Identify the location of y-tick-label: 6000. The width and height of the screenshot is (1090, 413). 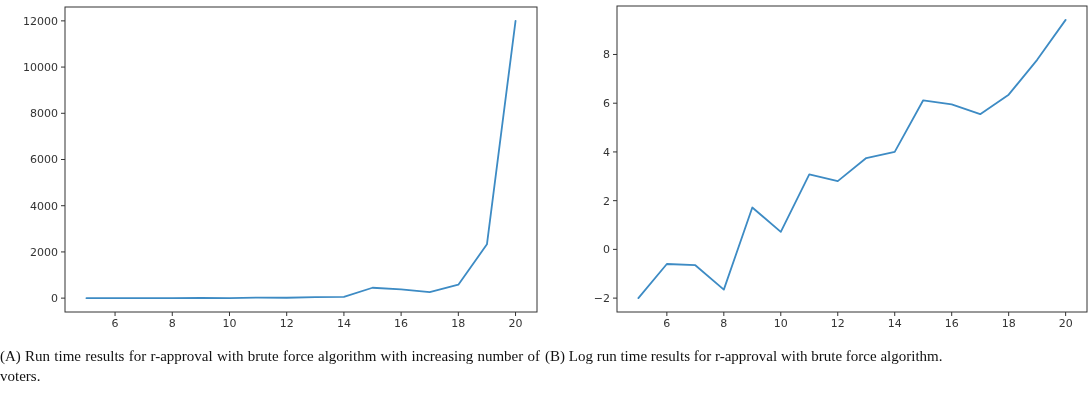
(44, 160).